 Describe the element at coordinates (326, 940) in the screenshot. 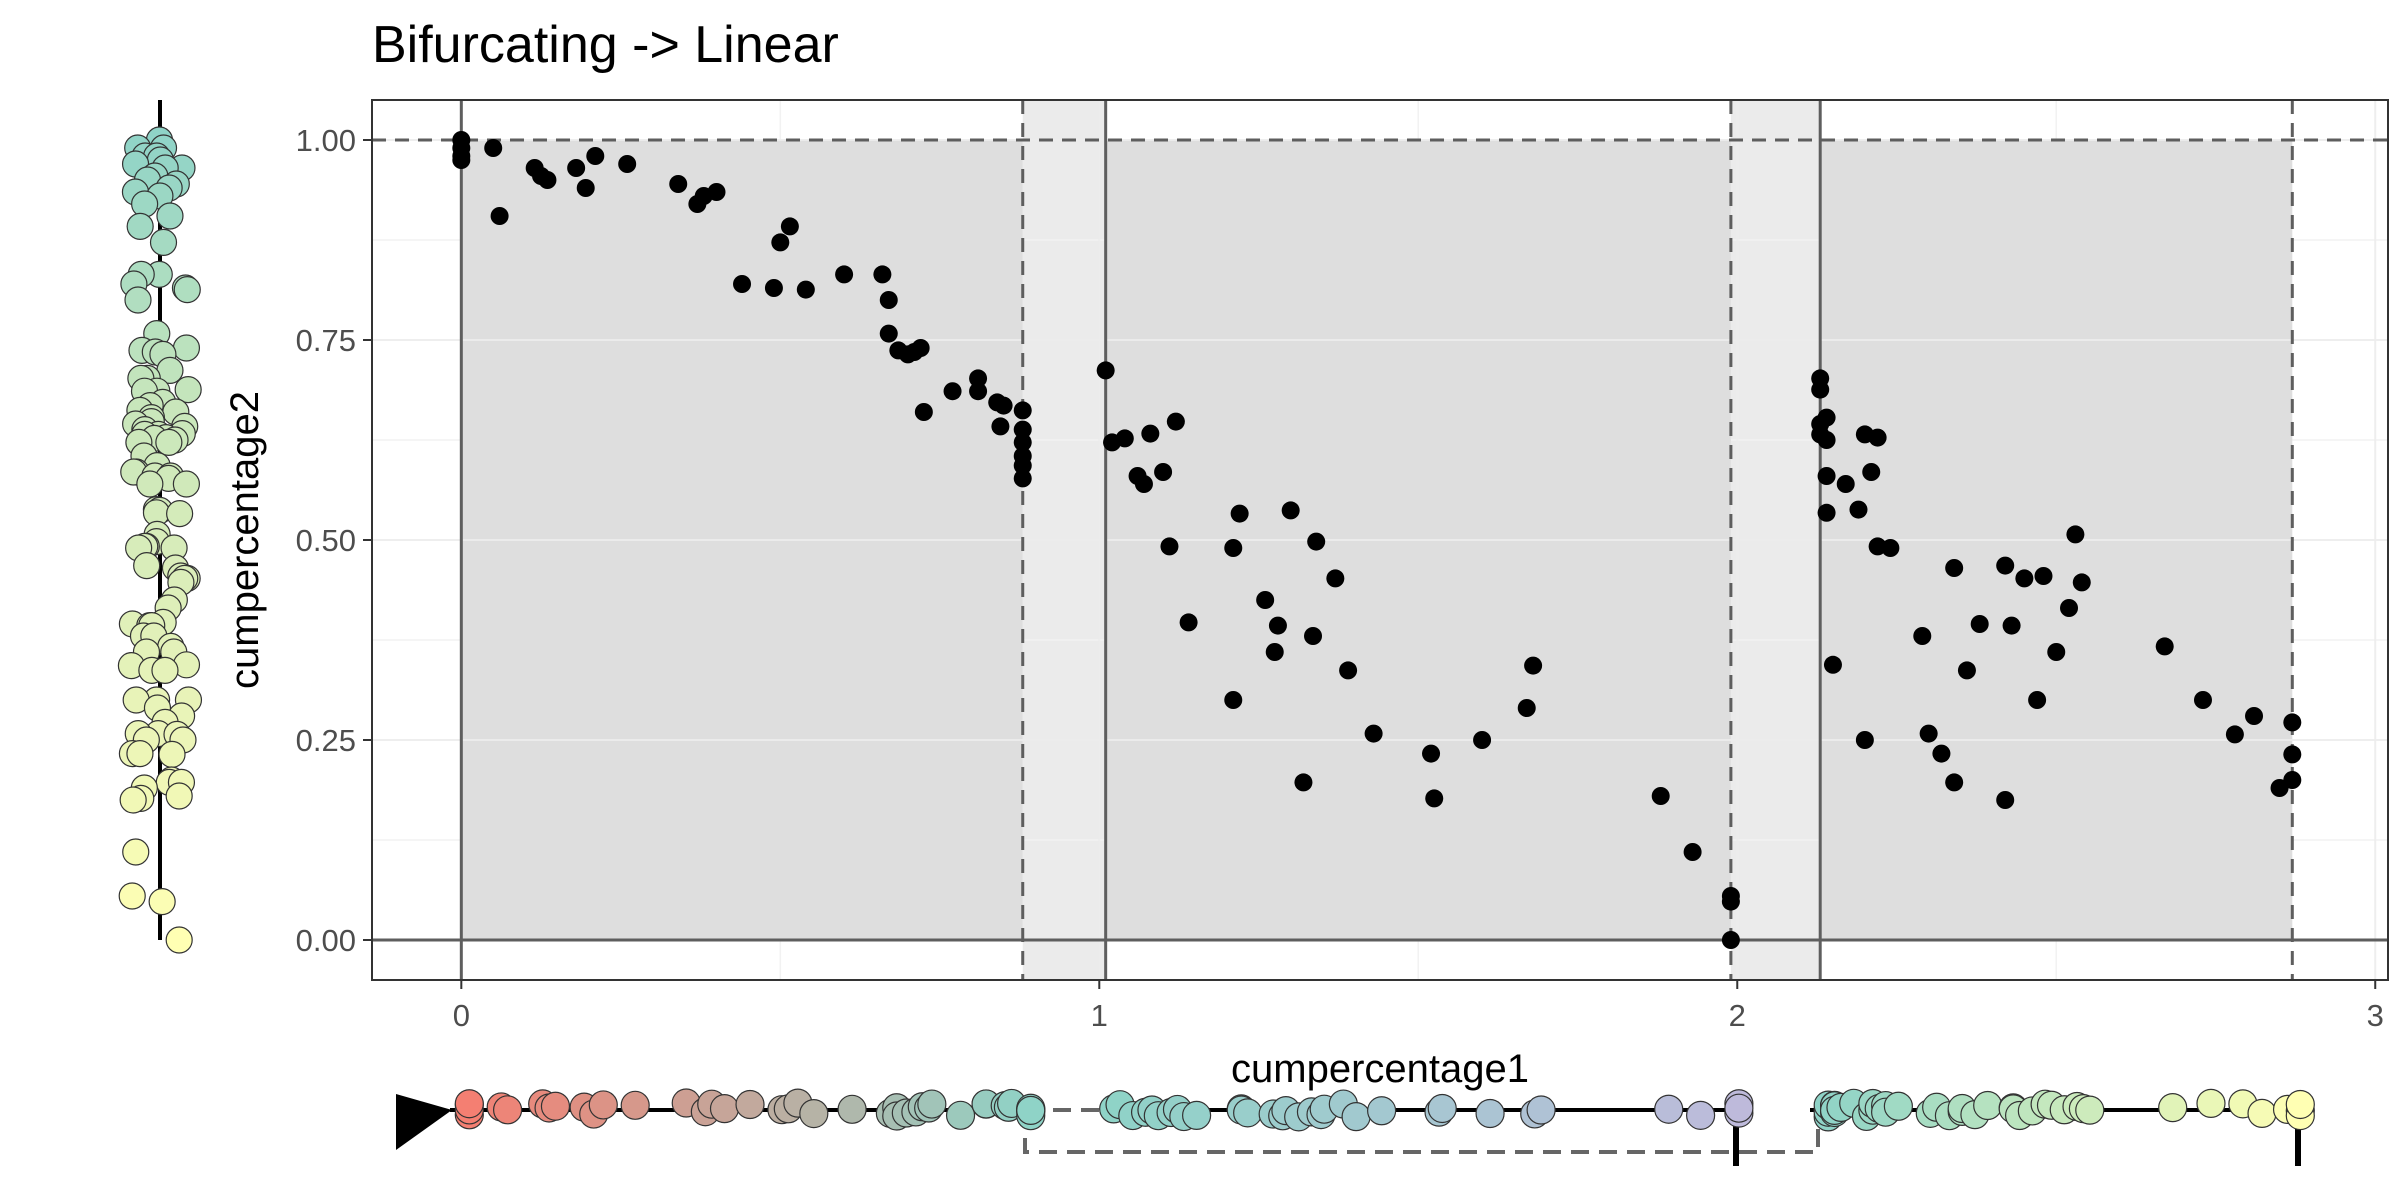

I see `y-tick-label: 0.00` at that location.